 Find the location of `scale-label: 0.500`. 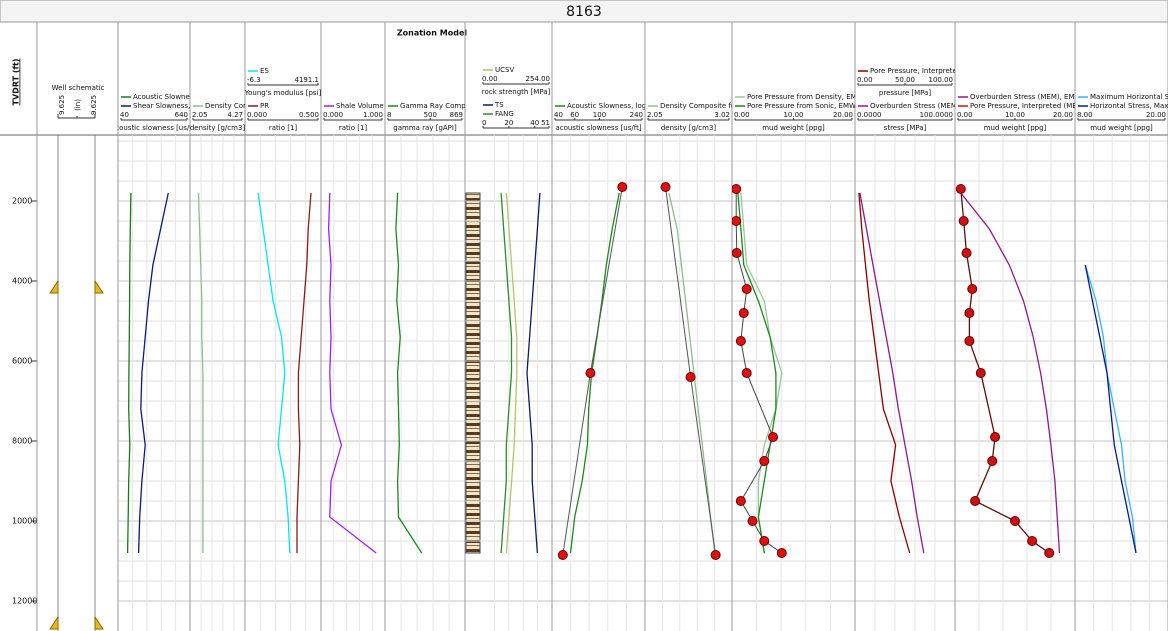

scale-label: 0.500 is located at coordinates (309, 115).